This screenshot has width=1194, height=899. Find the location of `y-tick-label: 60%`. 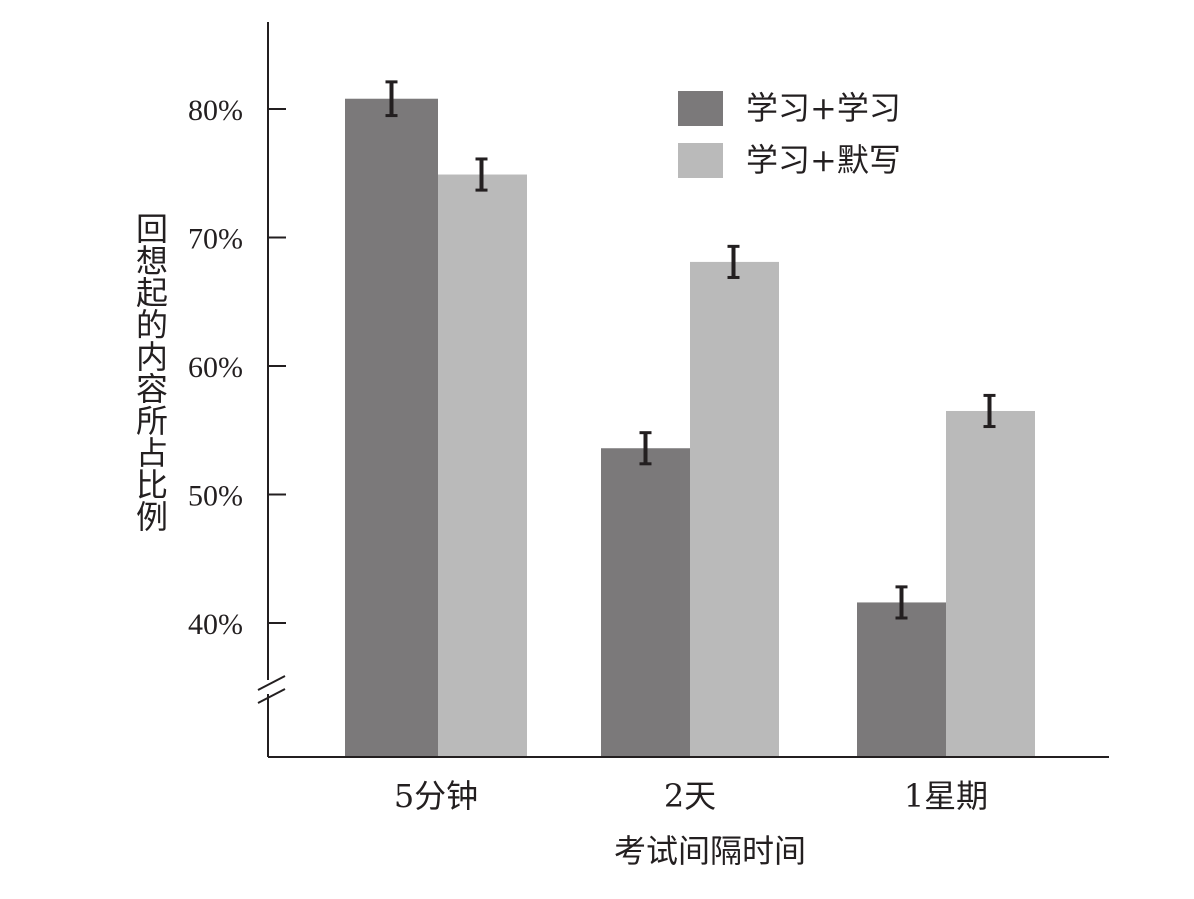

y-tick-label: 60% is located at coordinates (215, 367).